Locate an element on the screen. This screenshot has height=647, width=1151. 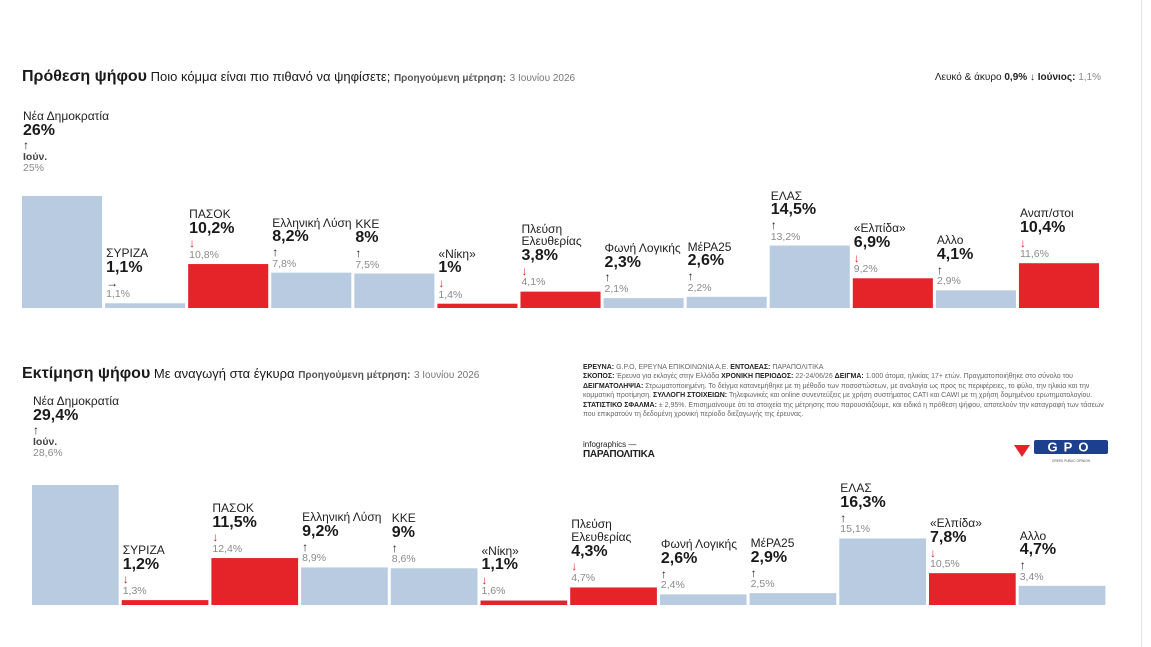
bar-label: Αναπ/στοι 10,4% ↓ 11,6% is located at coordinates (1066, 233).